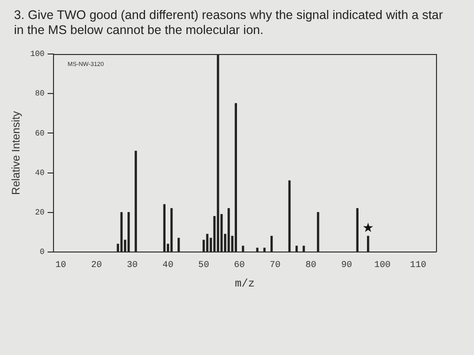 The width and height of the screenshot is (474, 355). What do you see at coordinates (42, 253) in the screenshot?
I see `y-tick-label: 0` at bounding box center [42, 253].